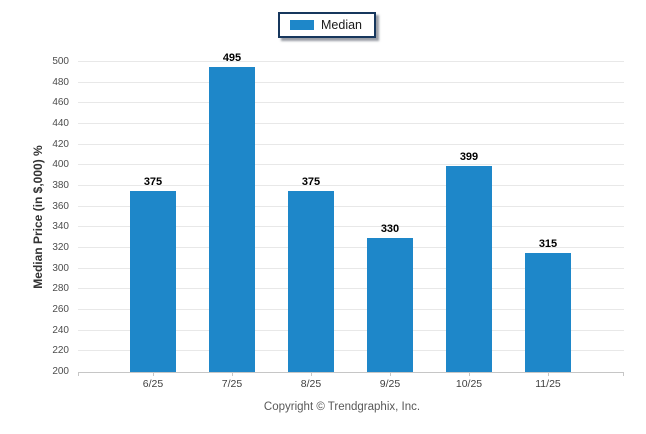 The width and height of the screenshot is (646, 434). I want to click on y-tick-label: 400, so click(60, 165).